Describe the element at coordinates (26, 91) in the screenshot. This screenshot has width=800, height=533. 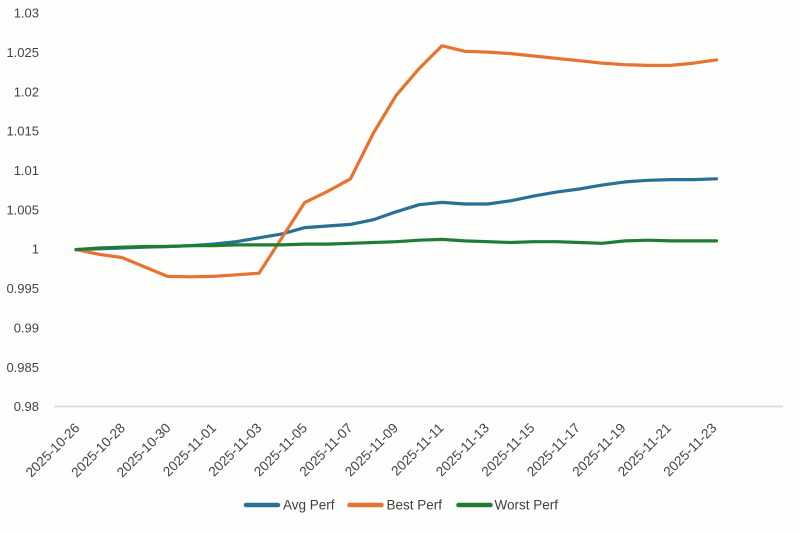
I see `svg-text: 1.02` at that location.